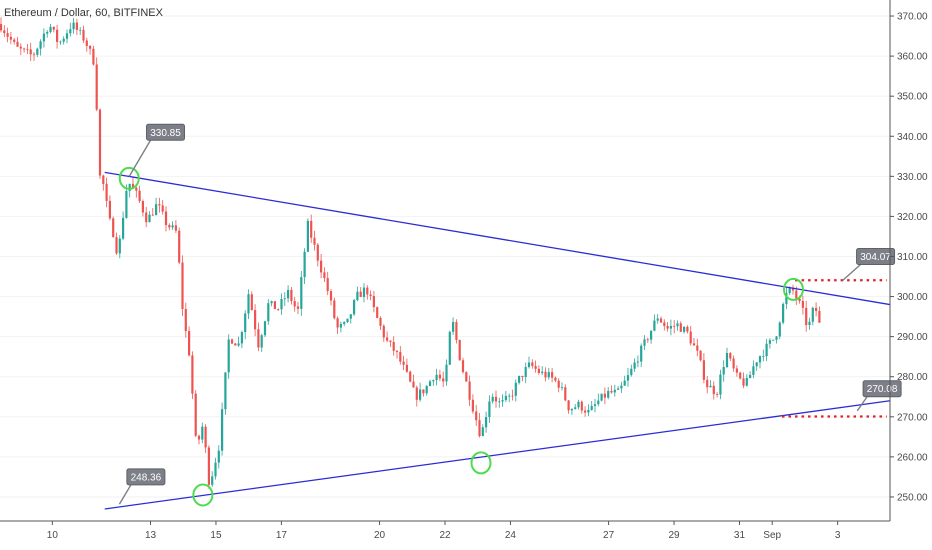  I want to click on callout-label: 330.85, so click(165, 133).